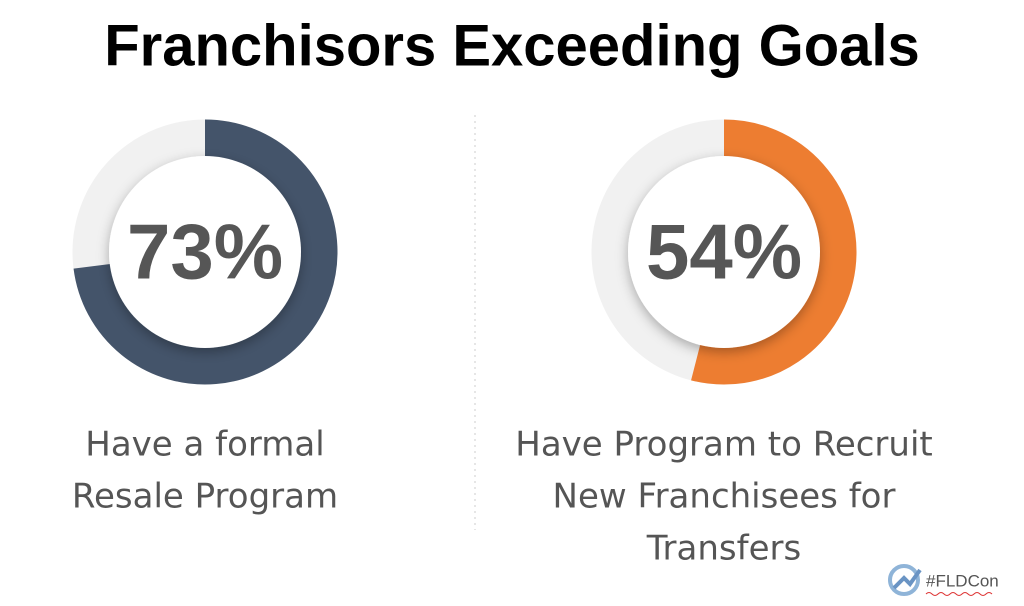 This screenshot has width=1024, height=606. Describe the element at coordinates (723, 549) in the screenshot. I see `caption: Transfers` at that location.